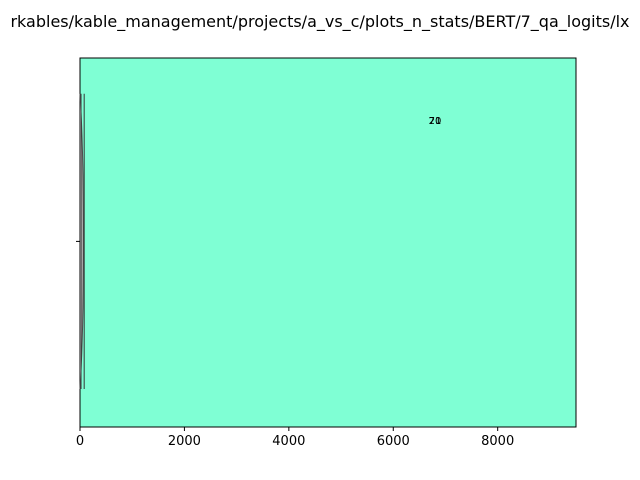 The image size is (640, 480). What do you see at coordinates (80, 441) in the screenshot?
I see `x-tick-label: 0` at bounding box center [80, 441].